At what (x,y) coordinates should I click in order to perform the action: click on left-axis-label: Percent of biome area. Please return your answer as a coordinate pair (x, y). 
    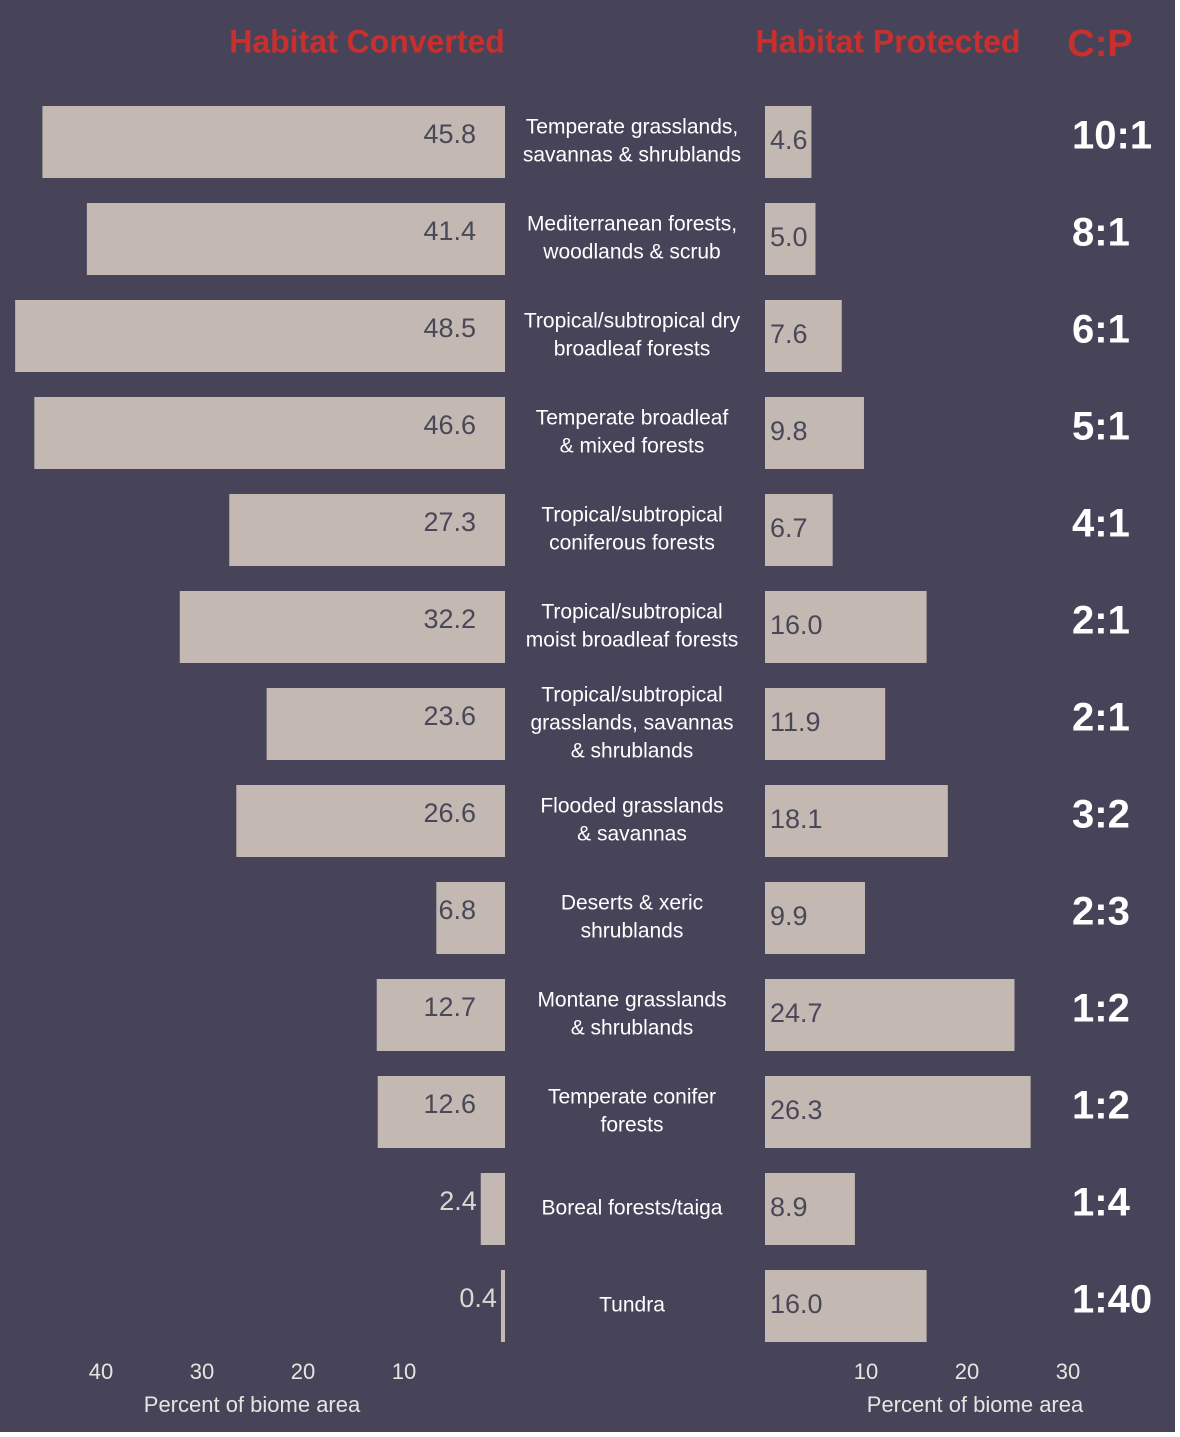
    Looking at the image, I should click on (252, 1404).